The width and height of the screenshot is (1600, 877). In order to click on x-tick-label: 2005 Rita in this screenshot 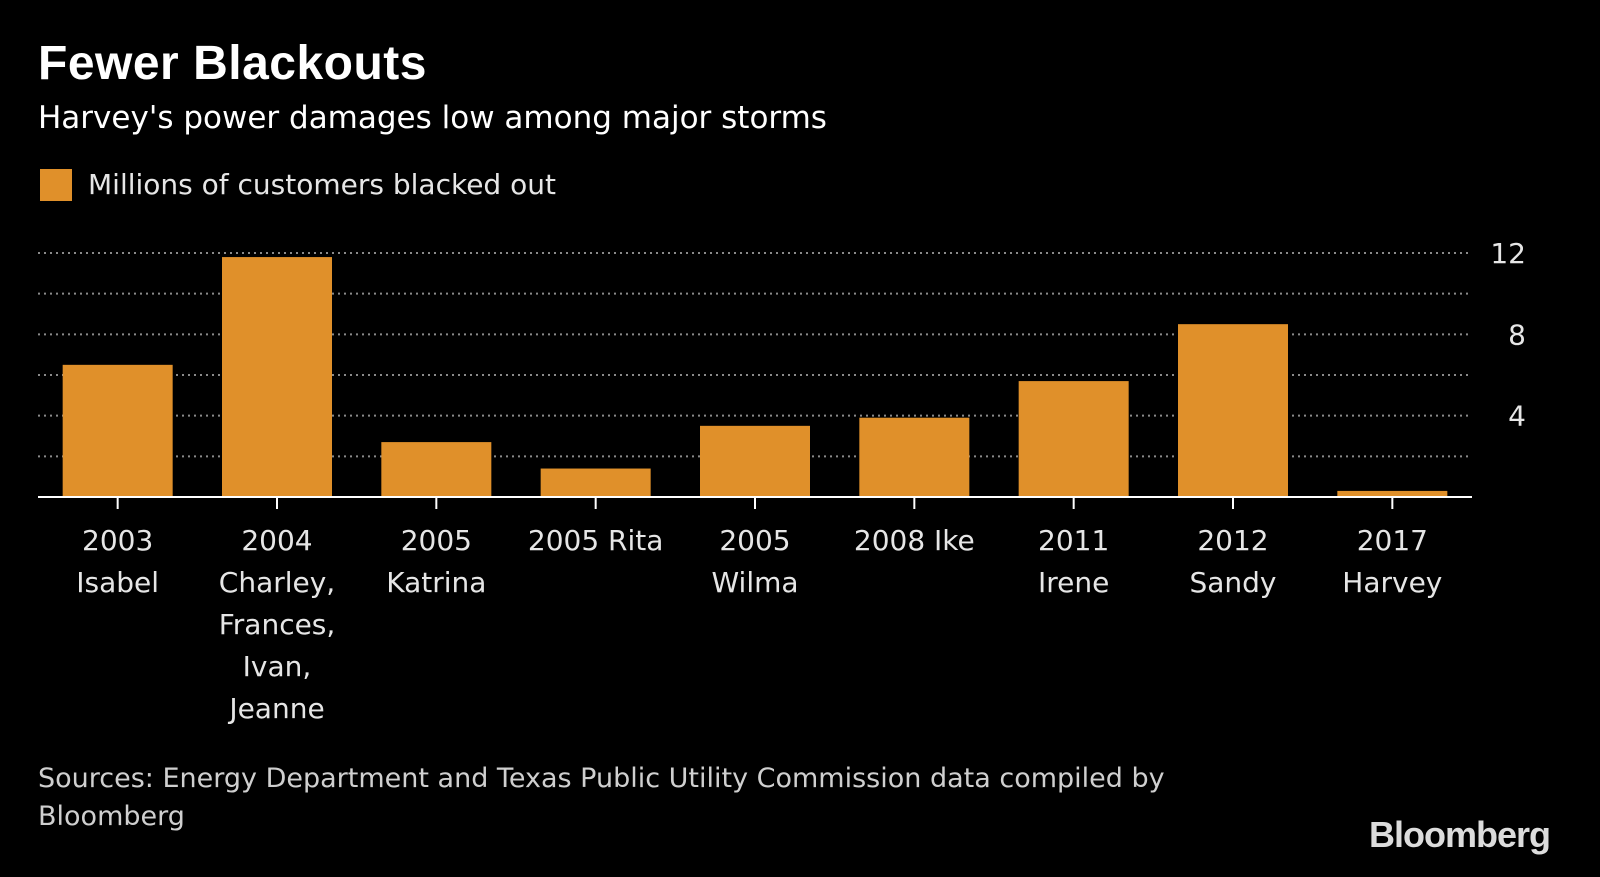, I will do `click(596, 540)`.